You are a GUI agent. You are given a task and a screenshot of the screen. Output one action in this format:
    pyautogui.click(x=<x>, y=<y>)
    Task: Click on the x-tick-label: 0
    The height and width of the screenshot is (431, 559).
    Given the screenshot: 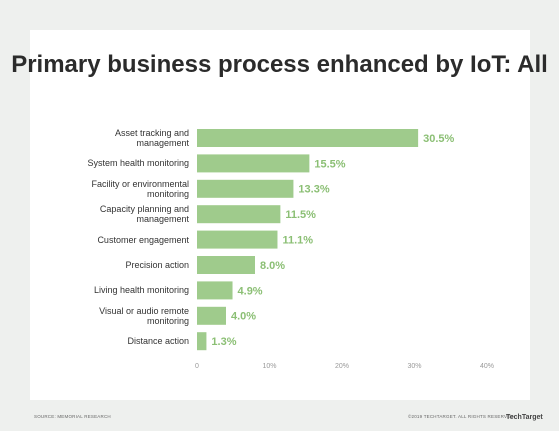 What is the action you would take?
    pyautogui.click(x=197, y=366)
    